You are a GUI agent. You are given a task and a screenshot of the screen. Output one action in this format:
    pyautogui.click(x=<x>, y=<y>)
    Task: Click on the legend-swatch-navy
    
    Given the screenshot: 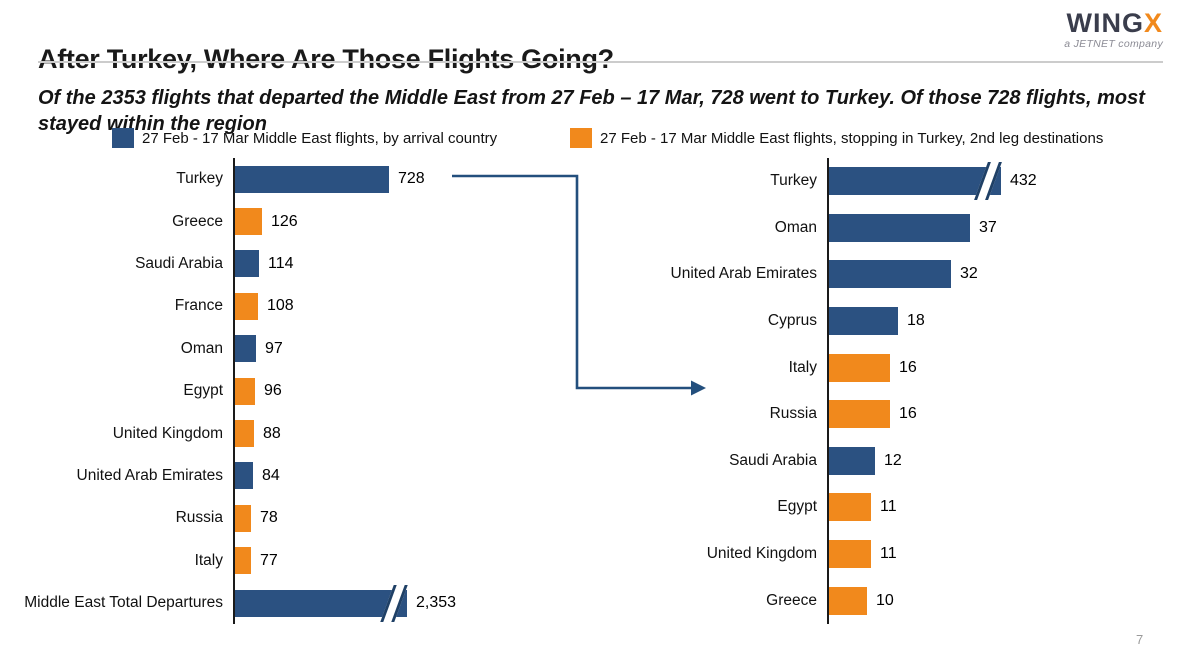 What is the action you would take?
    pyautogui.click(x=123, y=138)
    